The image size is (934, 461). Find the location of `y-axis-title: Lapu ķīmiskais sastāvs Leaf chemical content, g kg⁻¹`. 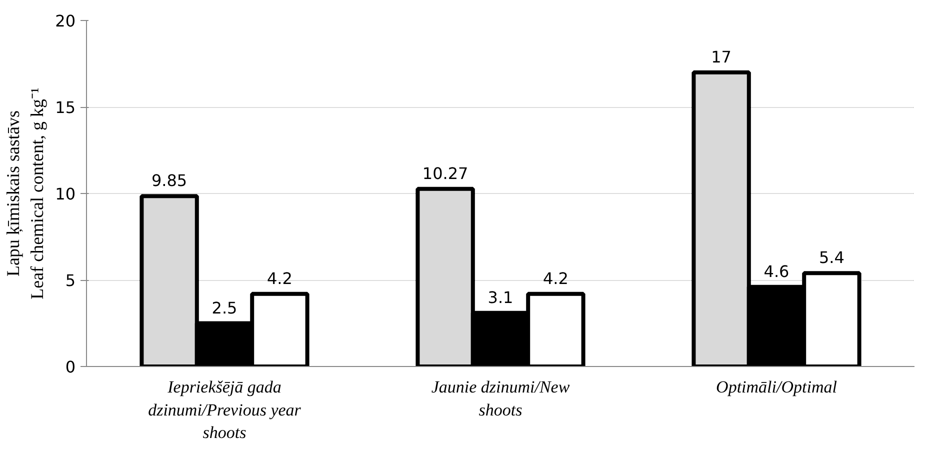

y-axis-title: Lapu ķīmiskais sastāvs Leaf chemical content, g kg⁻¹ is located at coordinates (25, 194).